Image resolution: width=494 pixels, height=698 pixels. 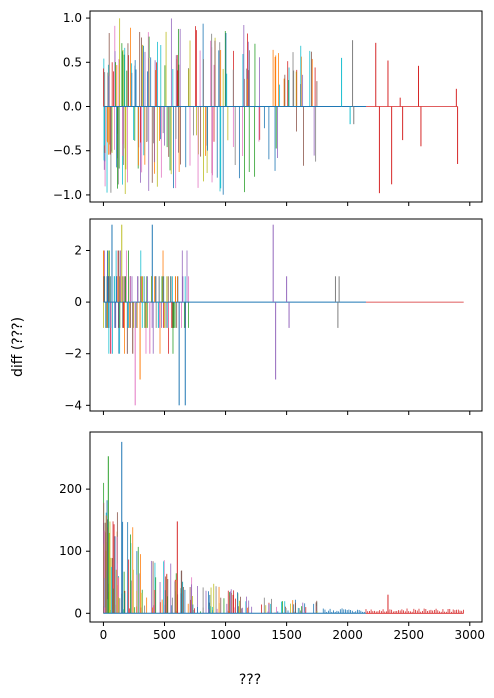 I want to click on x-tick-label: 500, so click(x=164, y=635).